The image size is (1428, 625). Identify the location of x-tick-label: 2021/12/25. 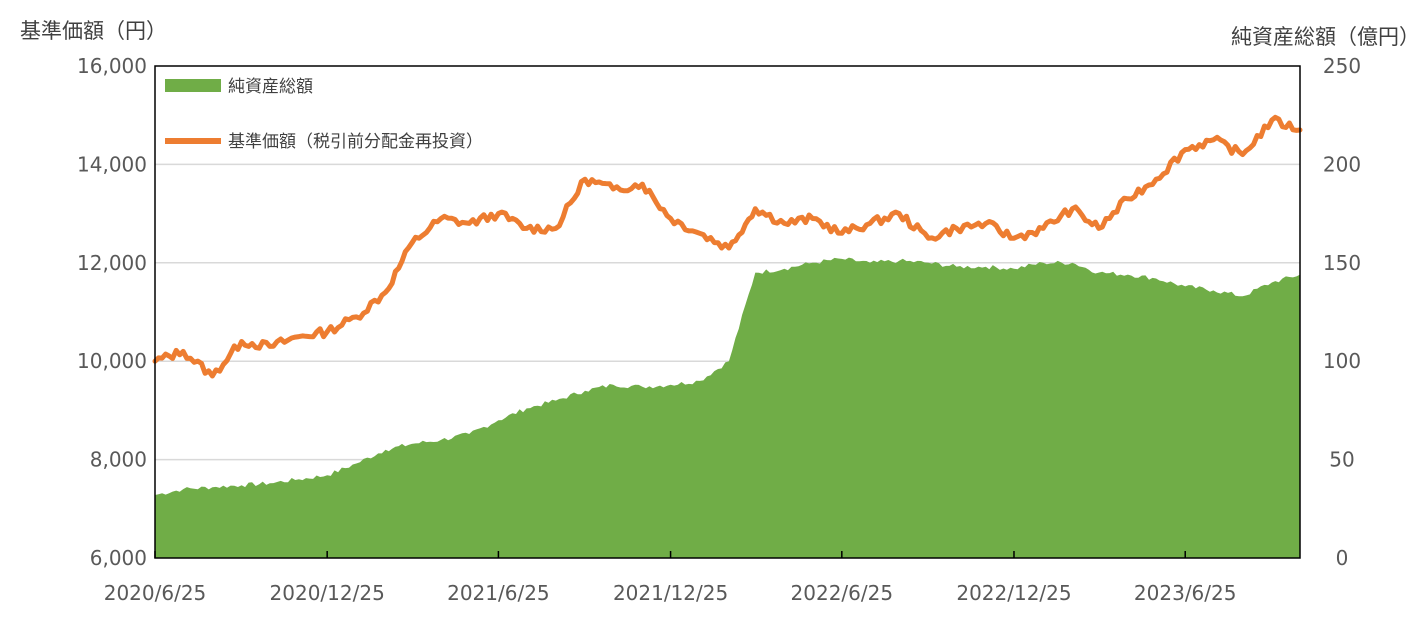
(670, 593).